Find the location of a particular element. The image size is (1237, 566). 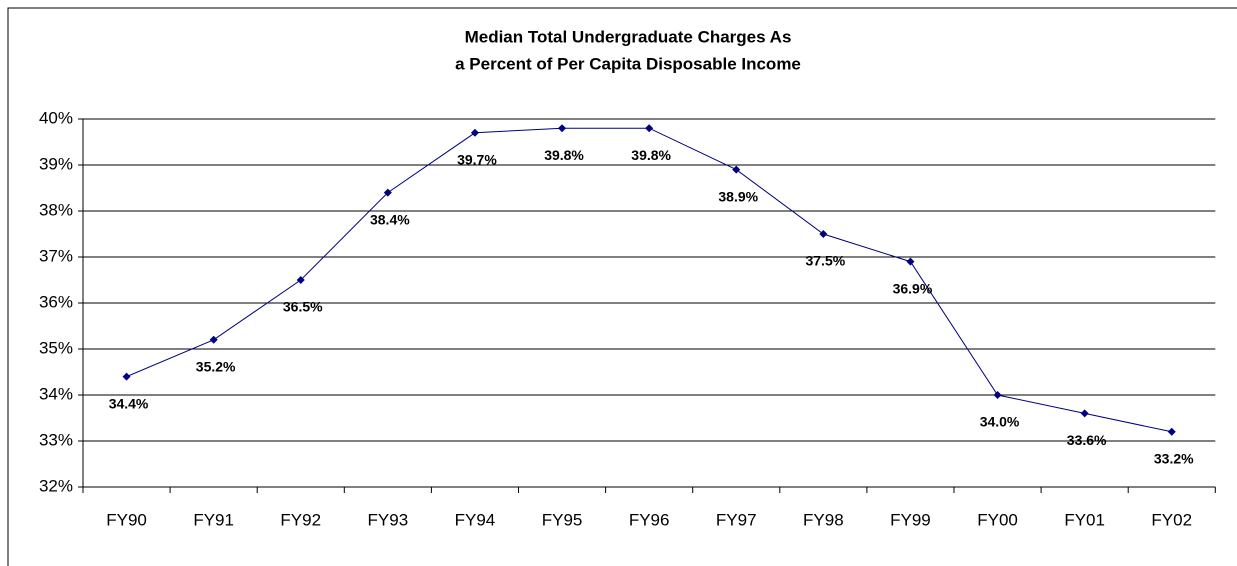

y-tick-label: 34% is located at coordinates (56, 393).